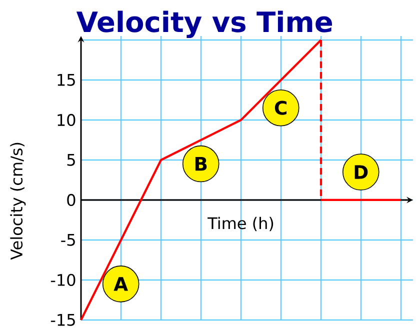  Describe the element at coordinates (121, 284) in the screenshot. I see `annotation: A` at that location.